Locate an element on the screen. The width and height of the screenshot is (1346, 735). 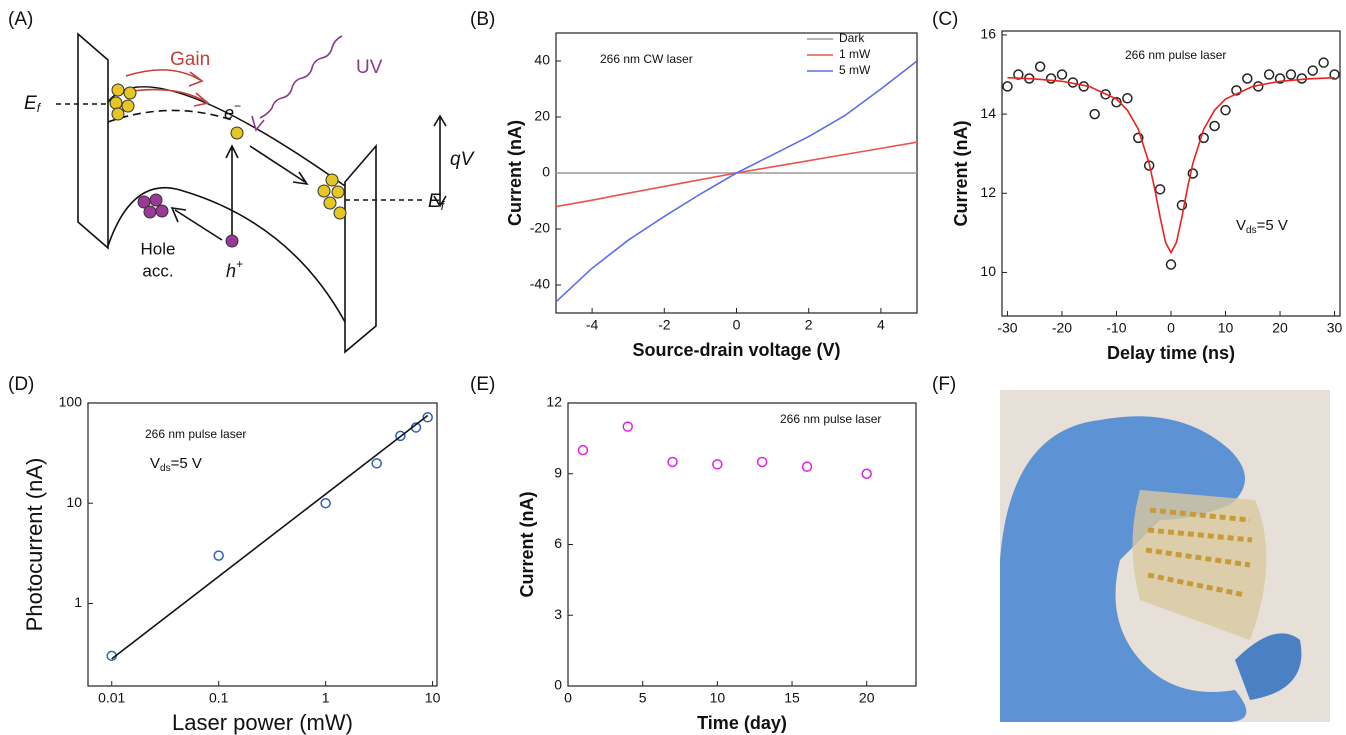
y-tick-label: 1 is located at coordinates (78, 602).